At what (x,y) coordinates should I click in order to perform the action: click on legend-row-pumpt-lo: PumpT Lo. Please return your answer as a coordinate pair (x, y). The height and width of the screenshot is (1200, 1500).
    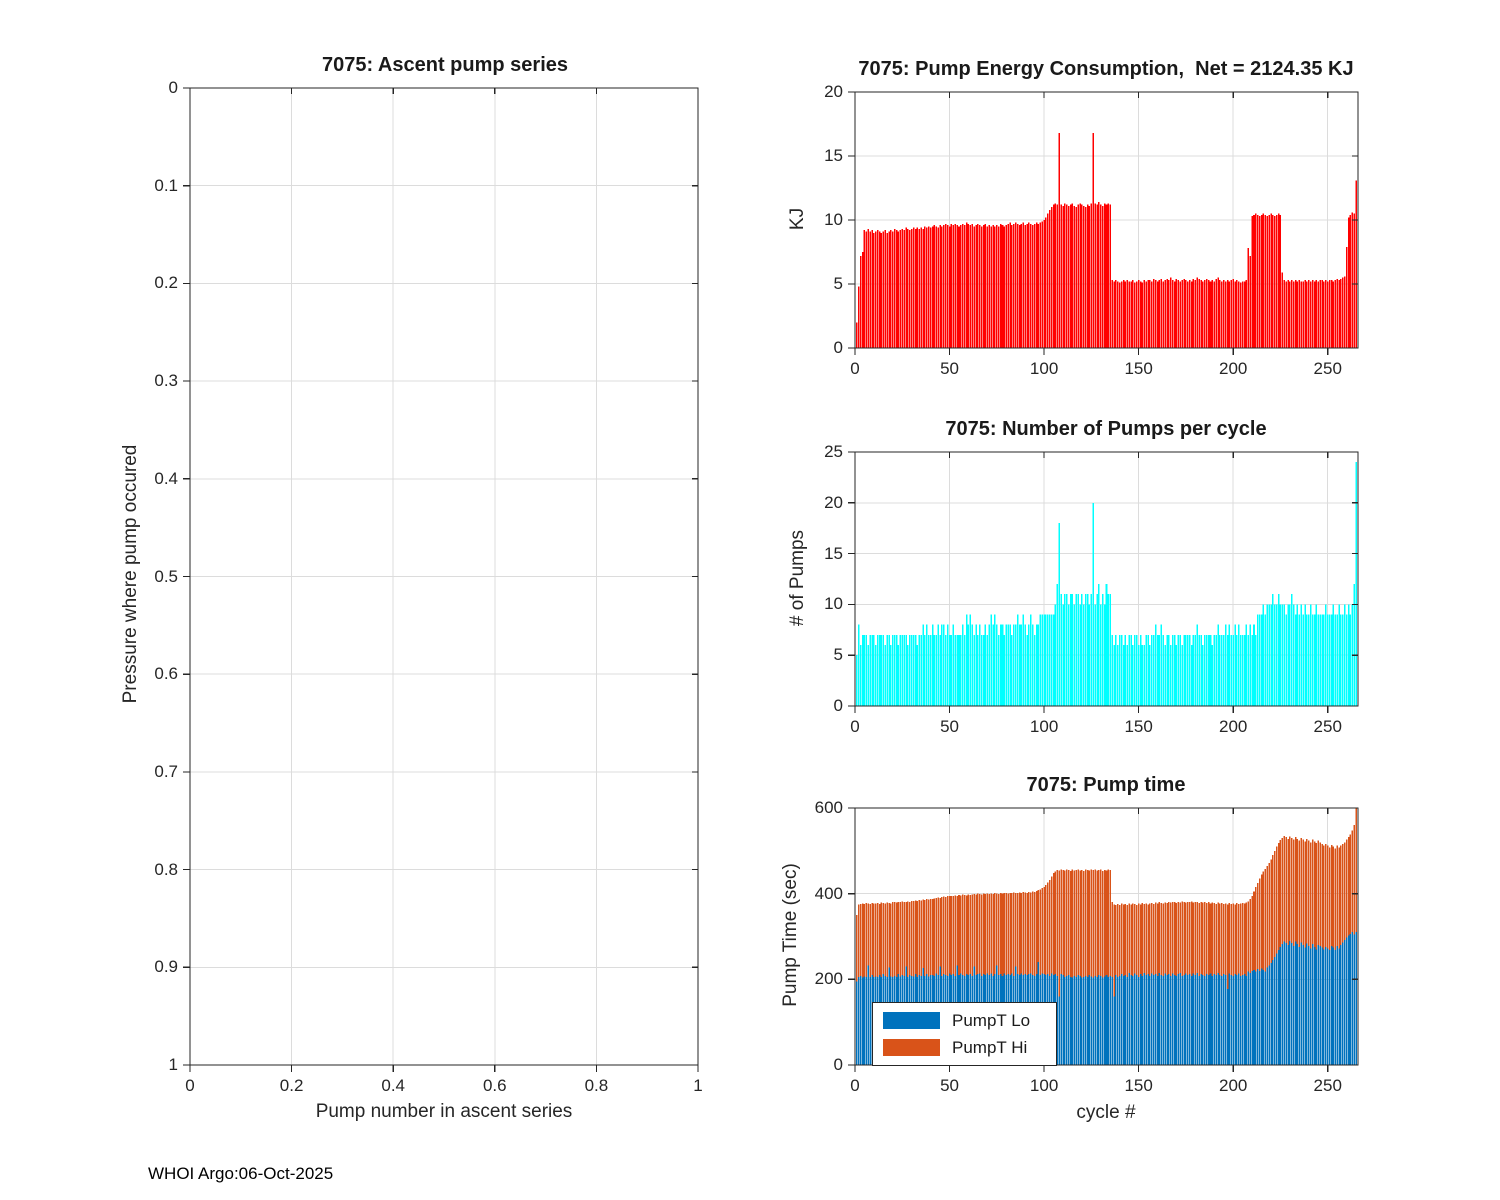
    Looking at the image, I should click on (964, 1020).